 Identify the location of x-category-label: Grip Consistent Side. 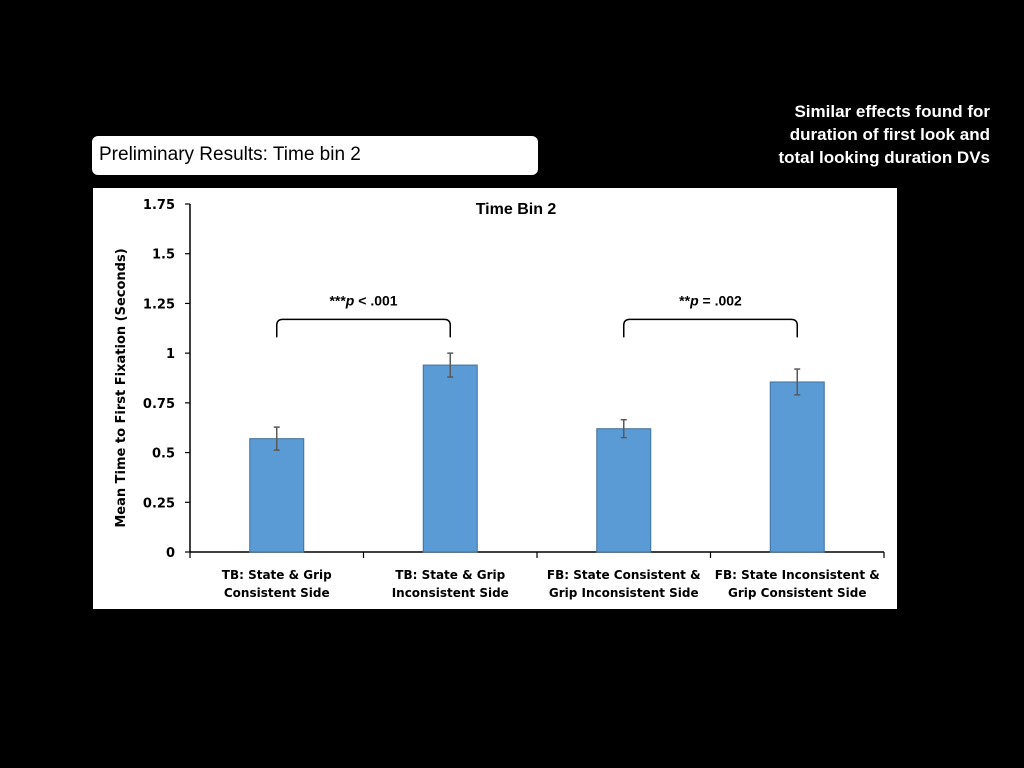
(797, 593).